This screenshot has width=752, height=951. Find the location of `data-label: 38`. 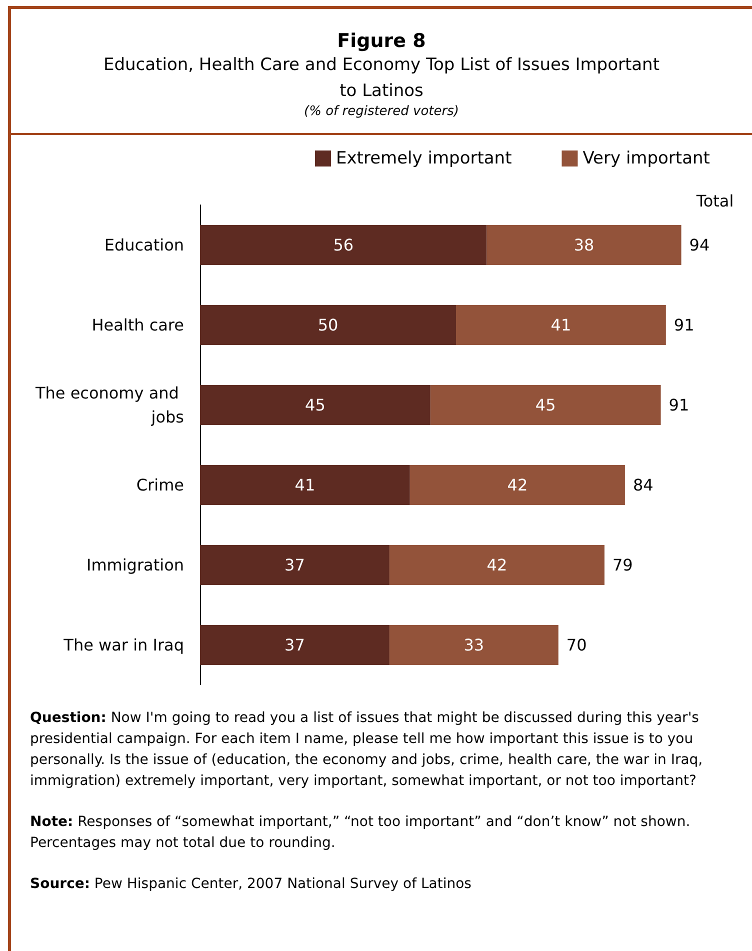

data-label: 38 is located at coordinates (584, 245).